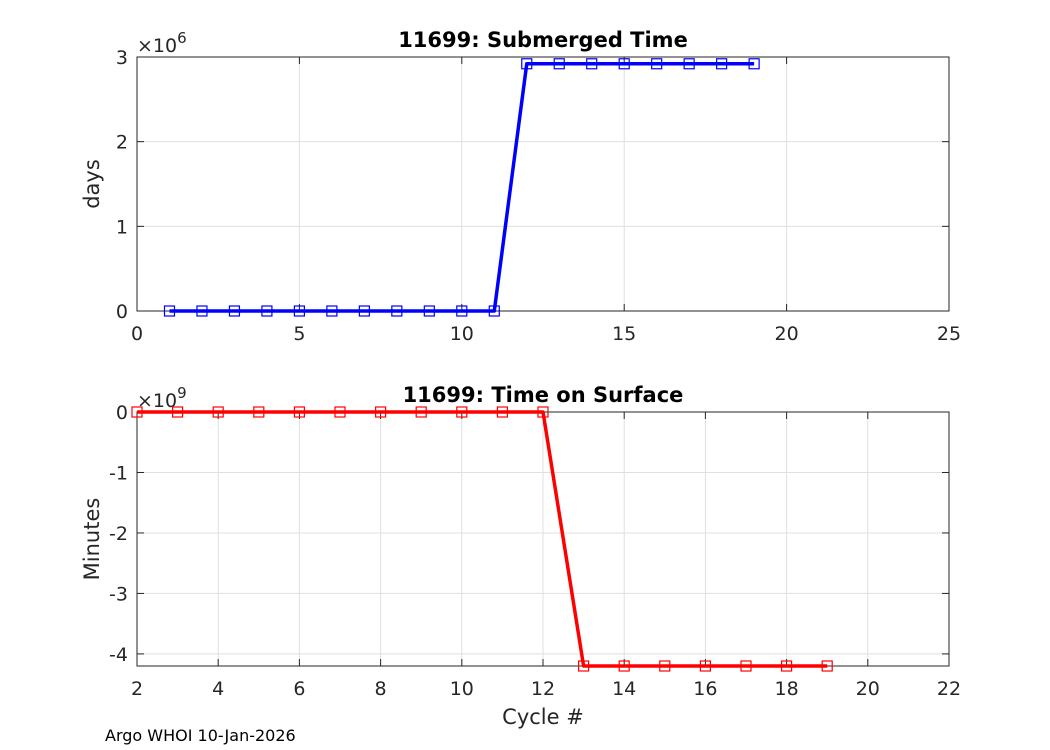  I want to click on y-tick-label: -1, so click(118, 473).